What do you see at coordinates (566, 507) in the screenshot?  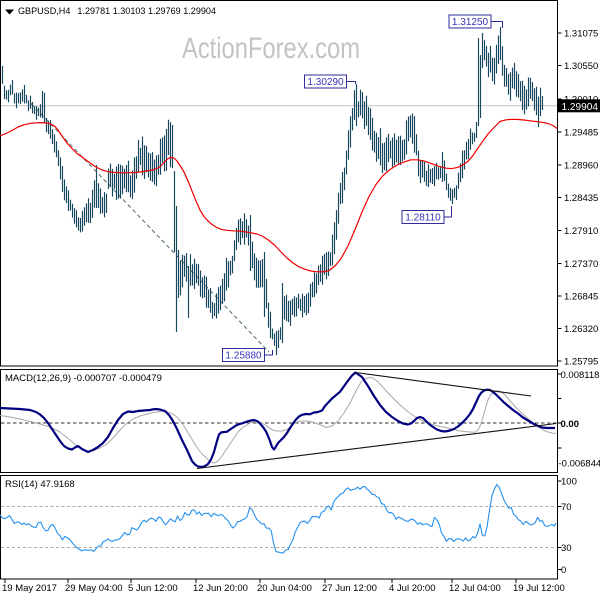 I see `svg-text: 70` at bounding box center [566, 507].